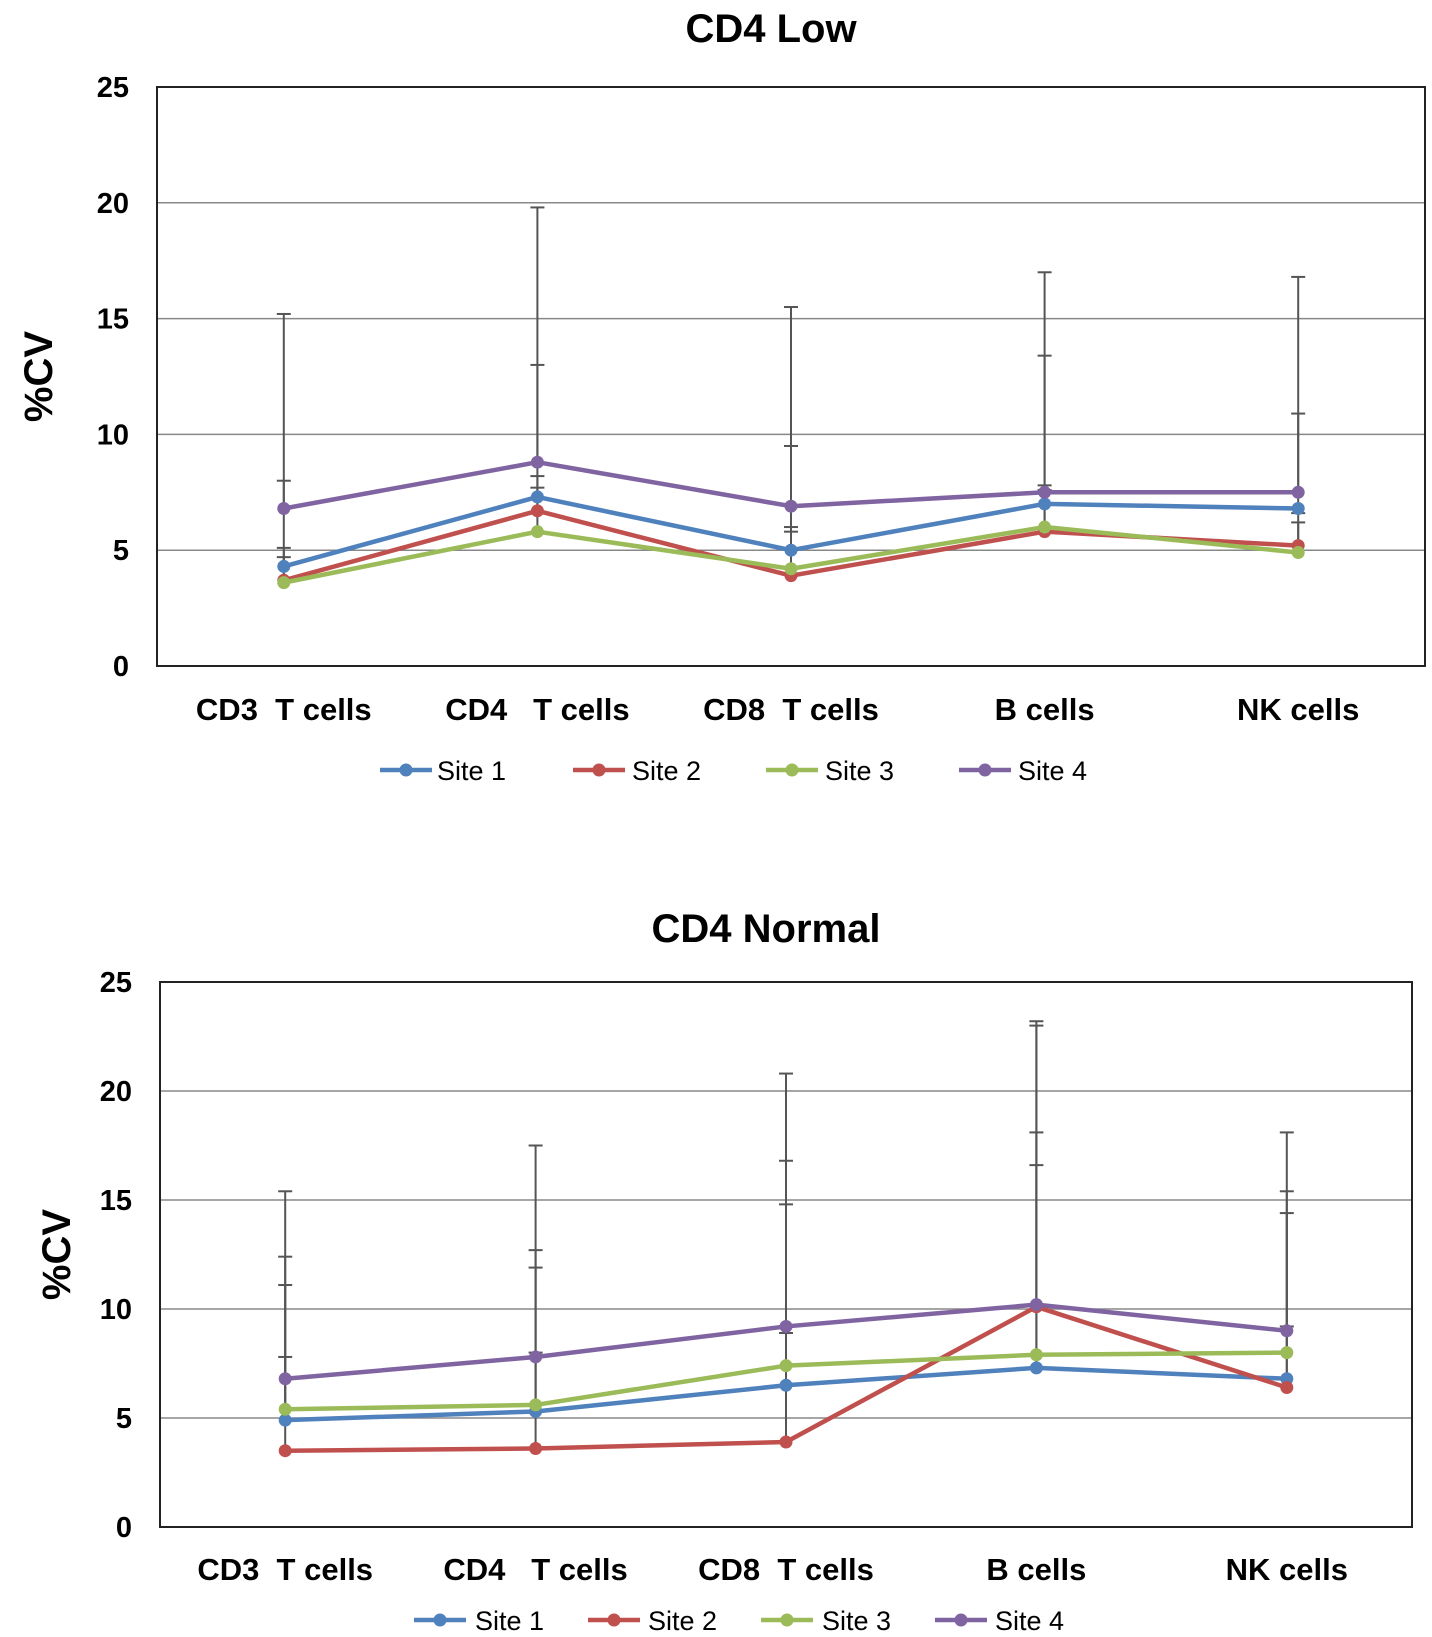 Image resolution: width=1432 pixels, height=1637 pixels. What do you see at coordinates (771, 29) in the screenshot?
I see `chart-title: CD4 Low` at bounding box center [771, 29].